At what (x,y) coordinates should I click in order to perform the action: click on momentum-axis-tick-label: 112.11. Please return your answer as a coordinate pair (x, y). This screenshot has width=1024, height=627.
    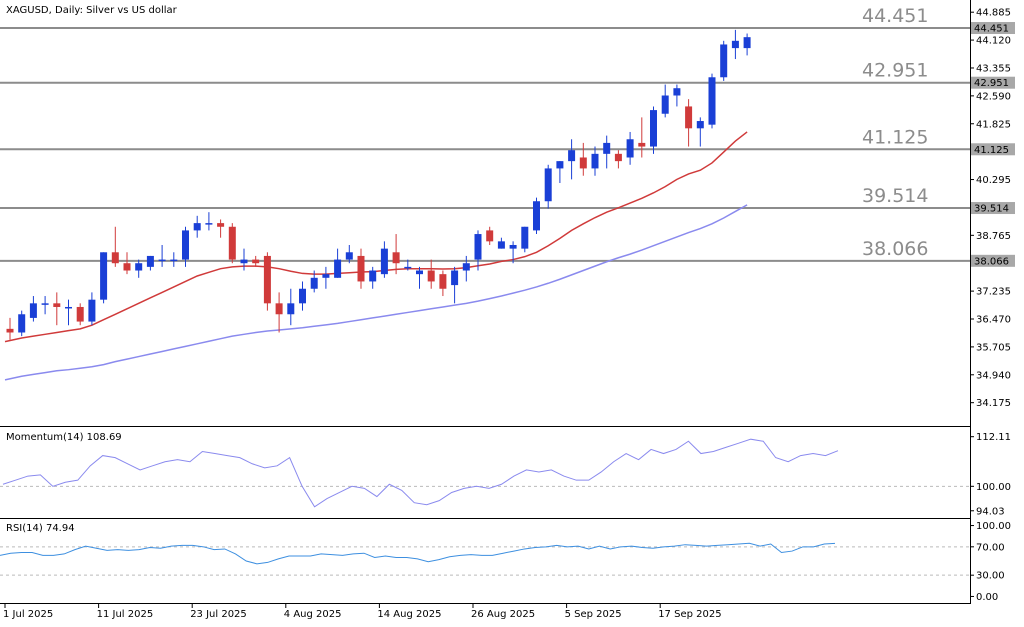
    Looking at the image, I should click on (993, 437).